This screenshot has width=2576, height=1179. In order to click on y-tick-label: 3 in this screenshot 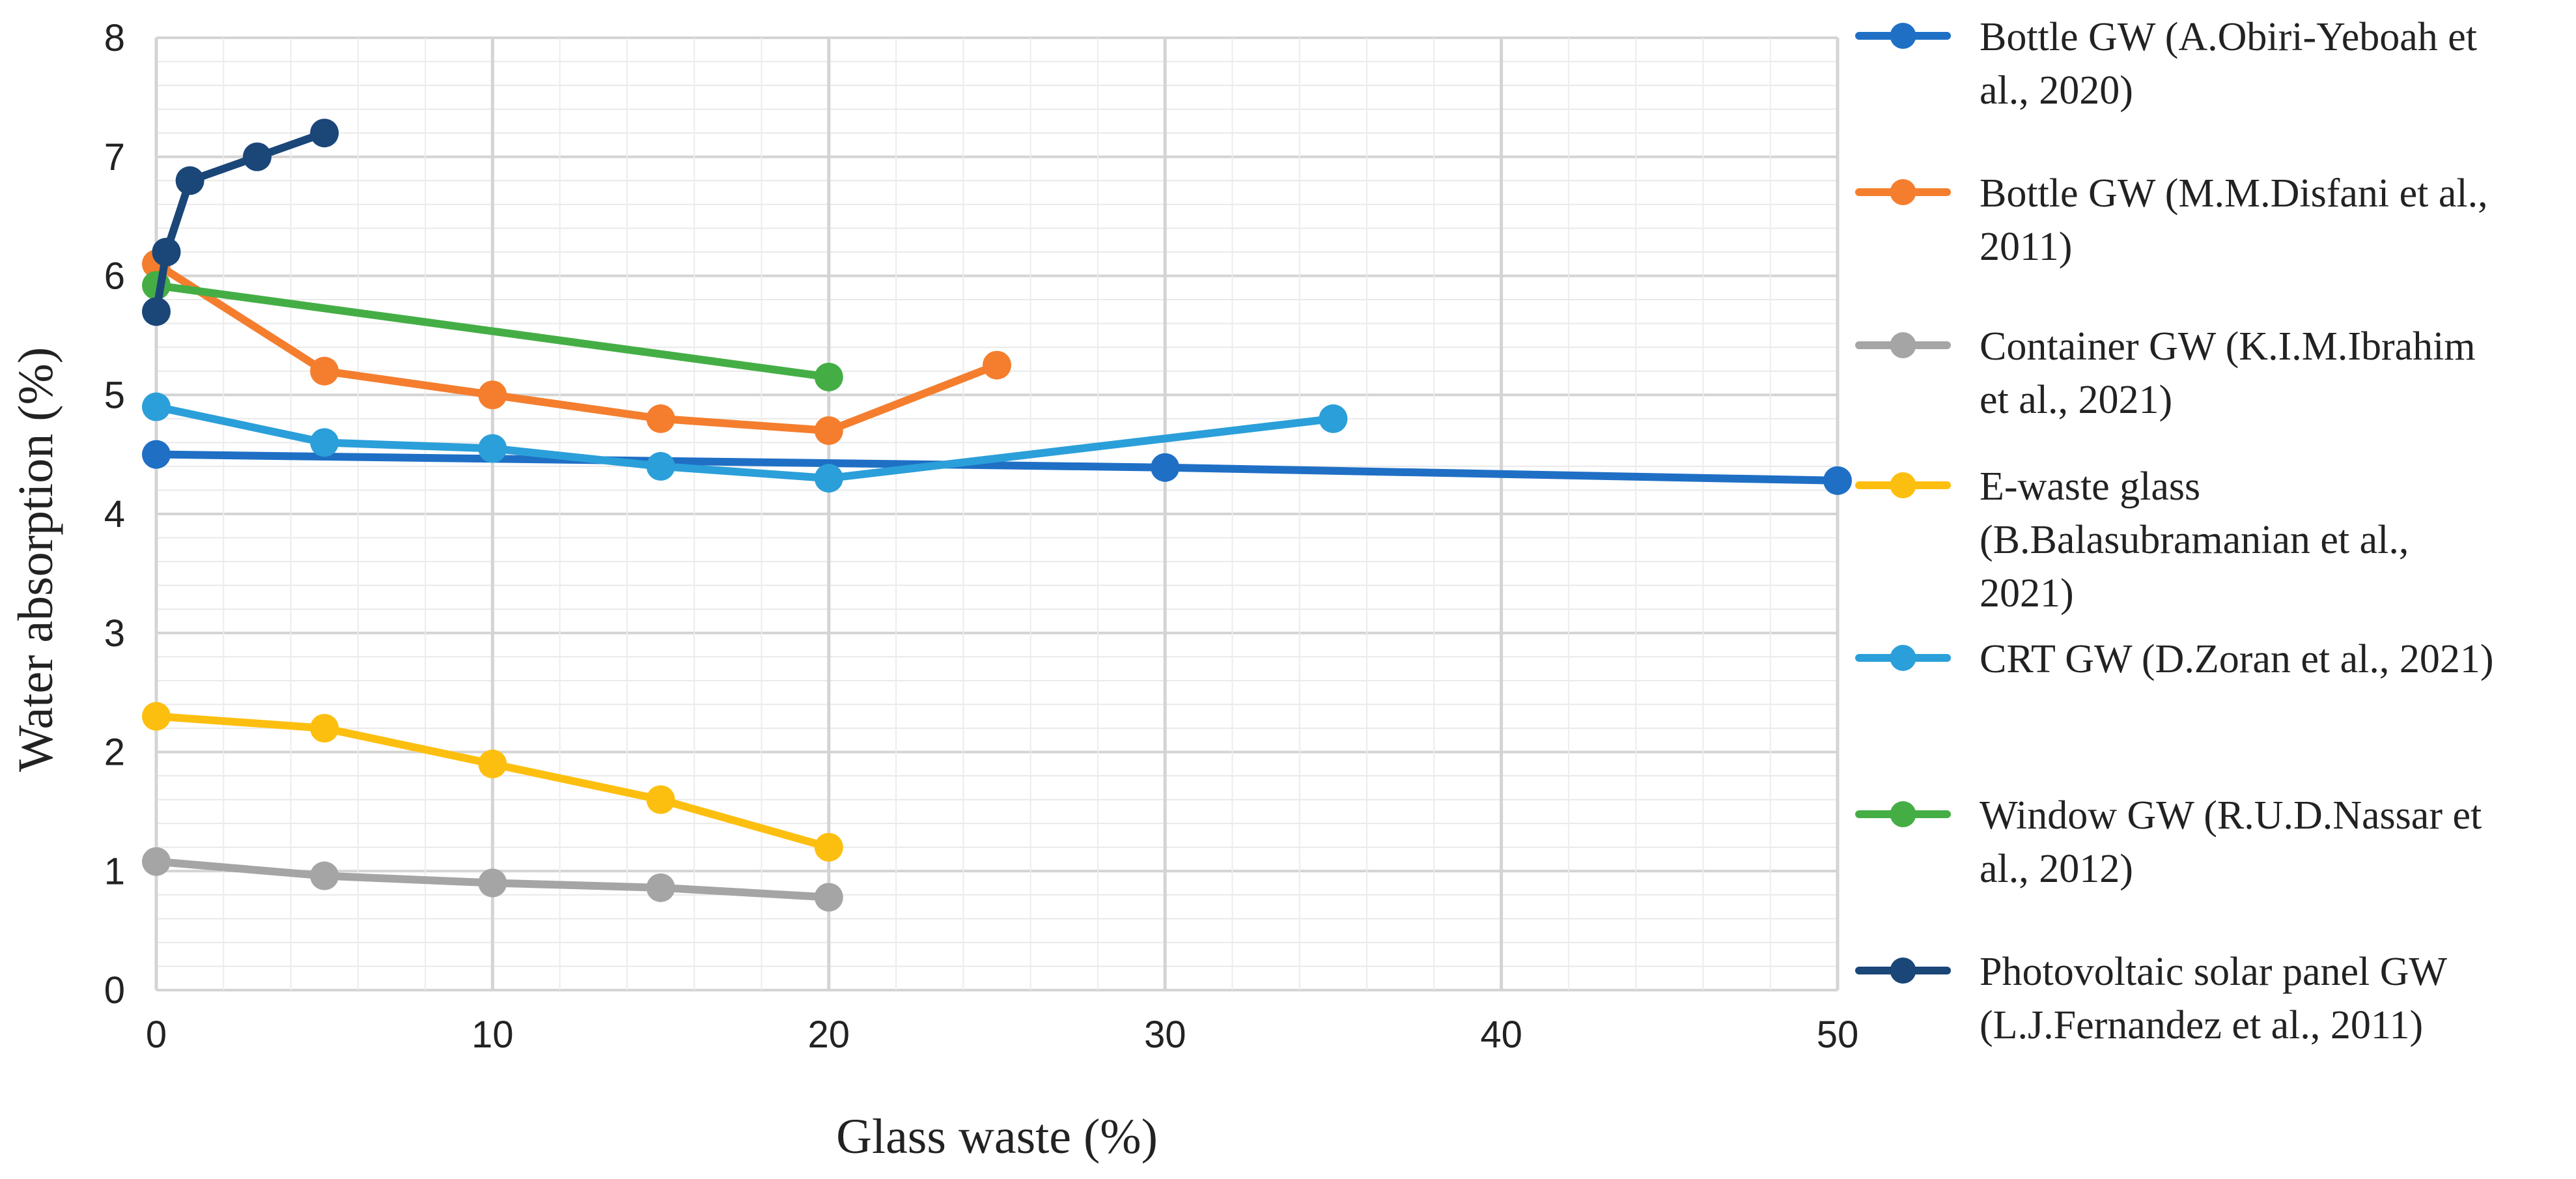, I will do `click(115, 633)`.